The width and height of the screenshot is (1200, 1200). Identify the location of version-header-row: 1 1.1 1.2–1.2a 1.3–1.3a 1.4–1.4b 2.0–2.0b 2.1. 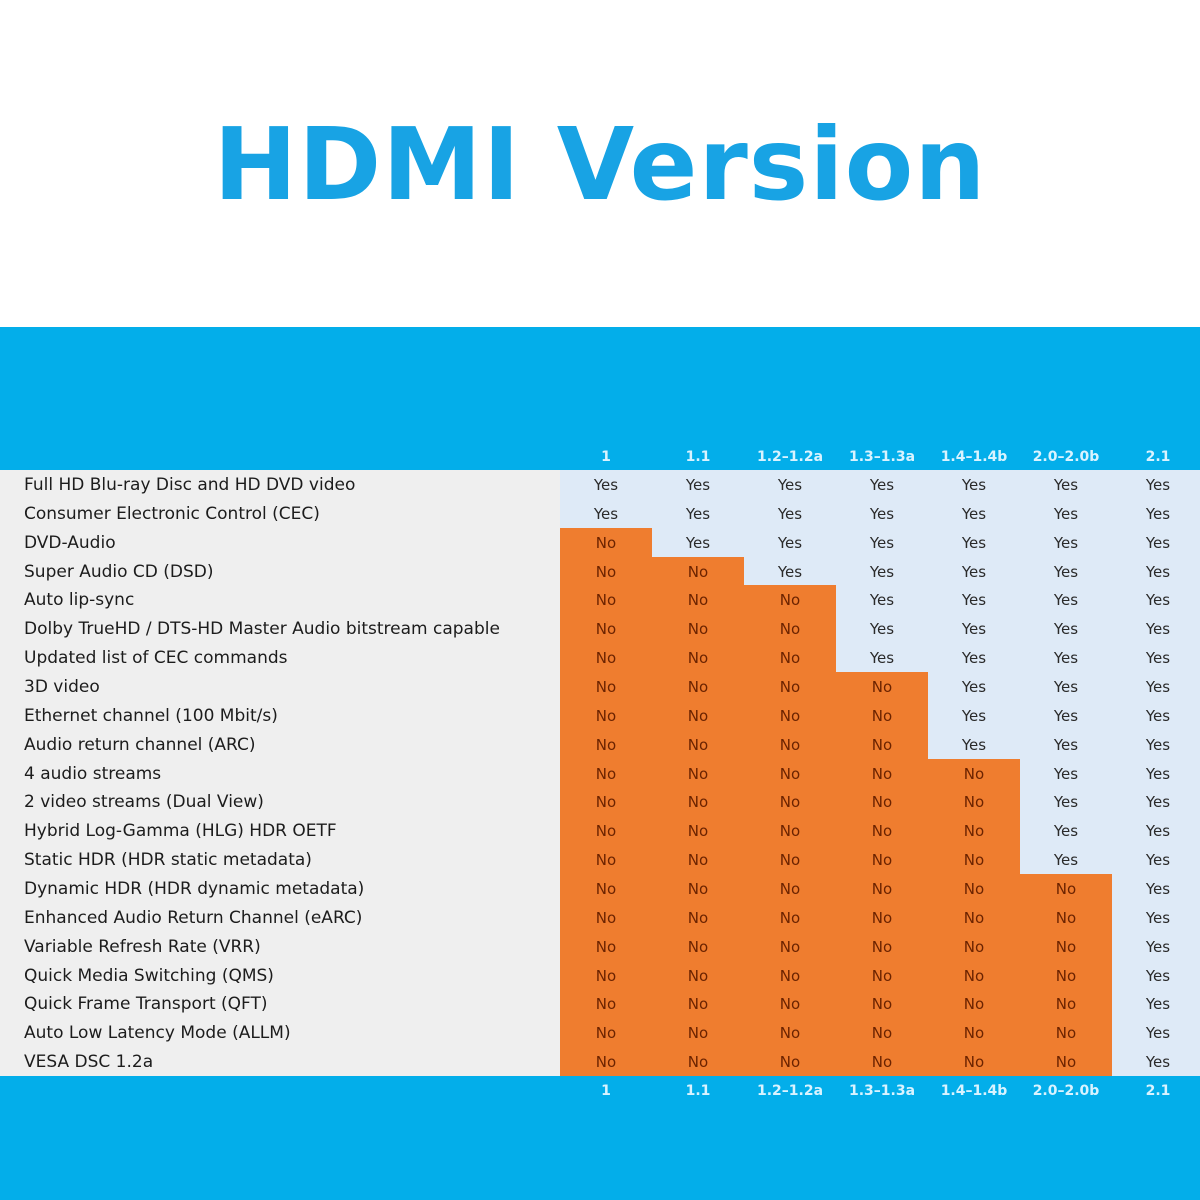
(600, 457).